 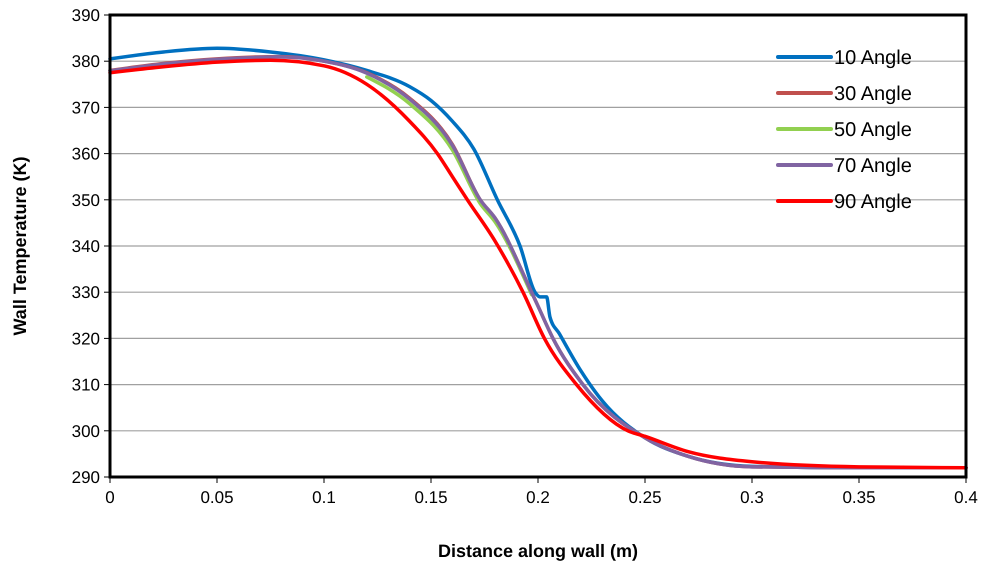 What do you see at coordinates (431, 497) in the screenshot?
I see `x-tick-label: 0.15` at bounding box center [431, 497].